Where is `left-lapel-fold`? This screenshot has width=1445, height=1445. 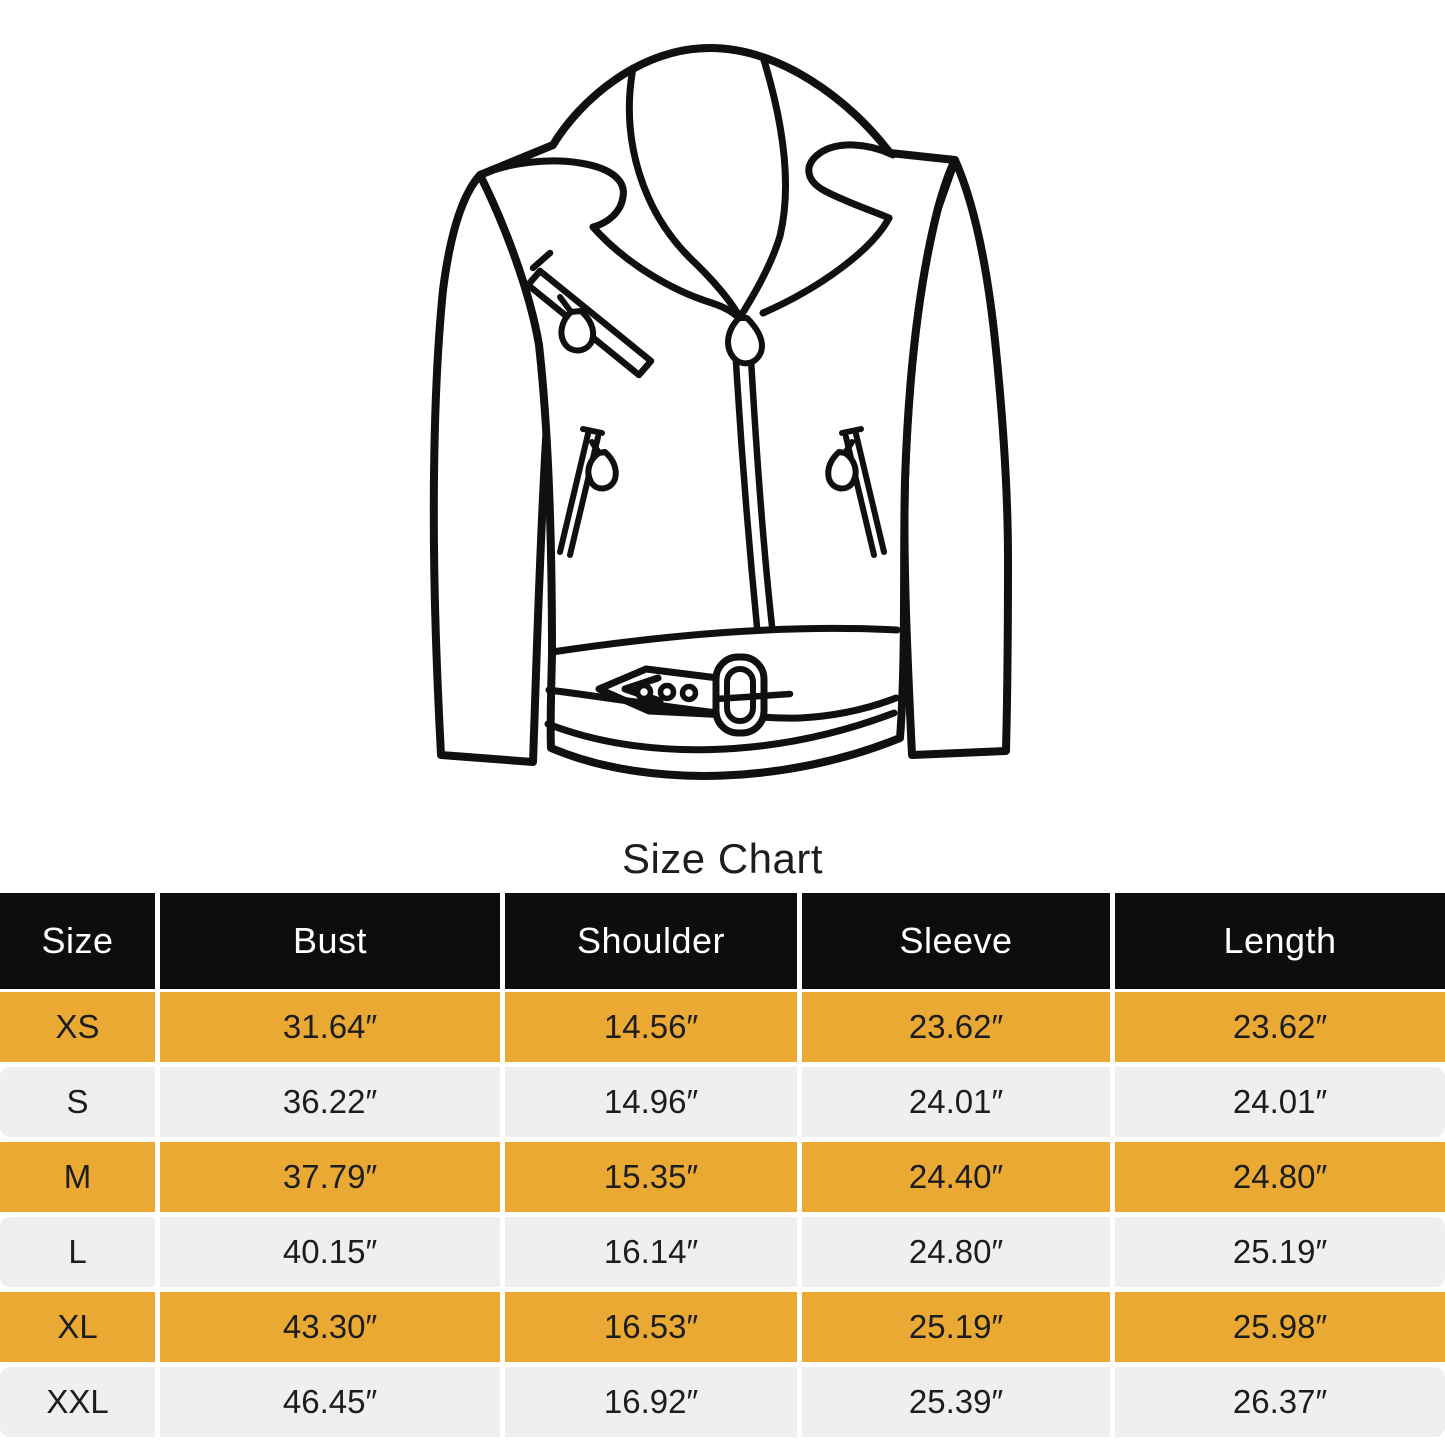 left-lapel-fold is located at coordinates (666, 272).